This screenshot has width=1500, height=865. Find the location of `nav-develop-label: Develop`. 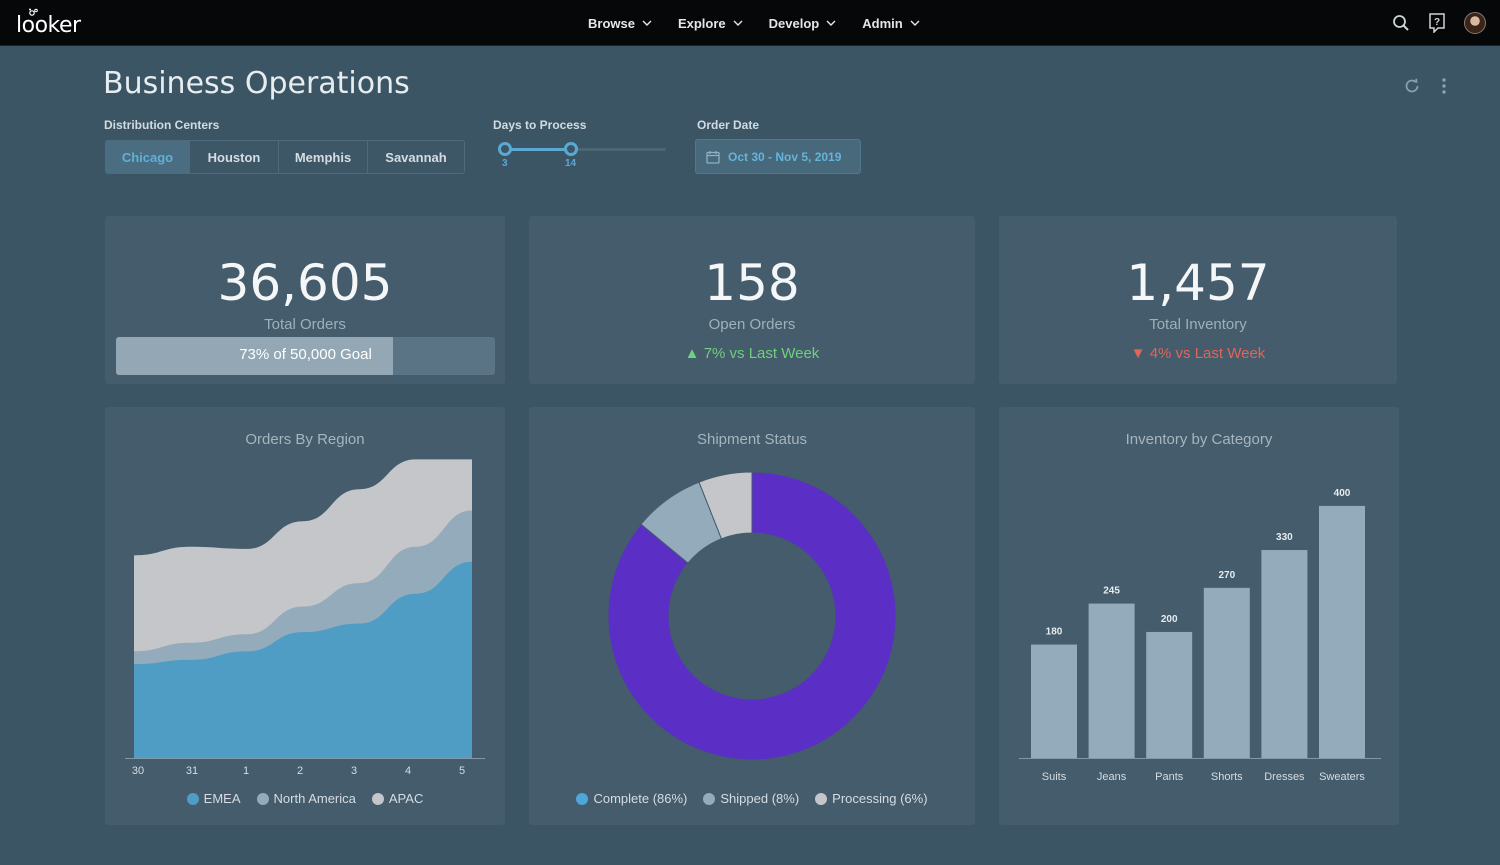

nav-develop-label: Develop is located at coordinates (794, 23).